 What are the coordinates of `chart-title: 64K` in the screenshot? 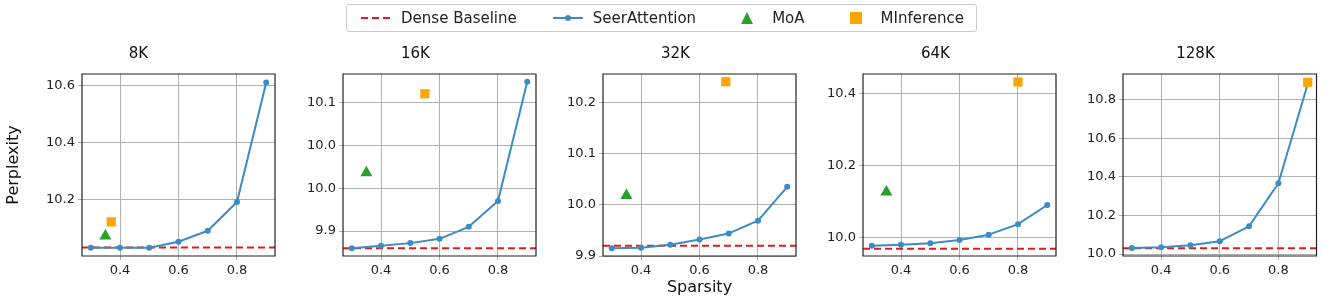 It's located at (936, 52).